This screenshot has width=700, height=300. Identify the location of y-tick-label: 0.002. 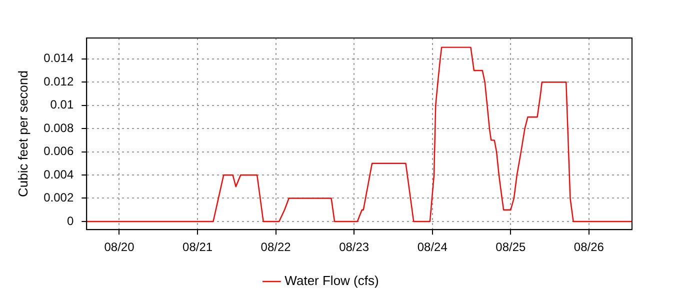
(59, 197).